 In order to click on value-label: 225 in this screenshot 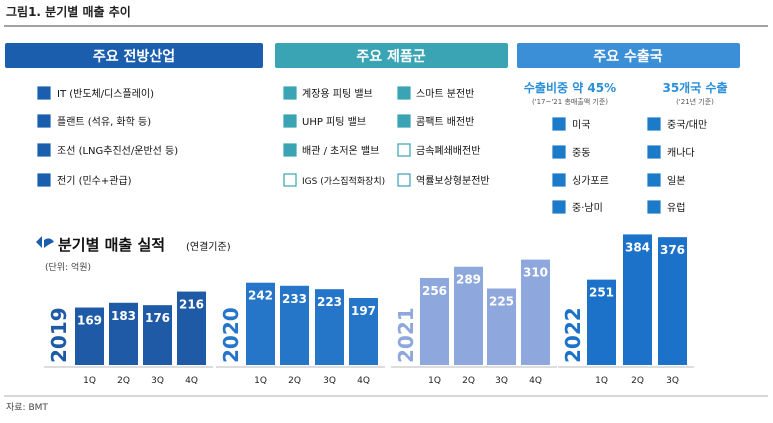, I will do `click(501, 302)`.